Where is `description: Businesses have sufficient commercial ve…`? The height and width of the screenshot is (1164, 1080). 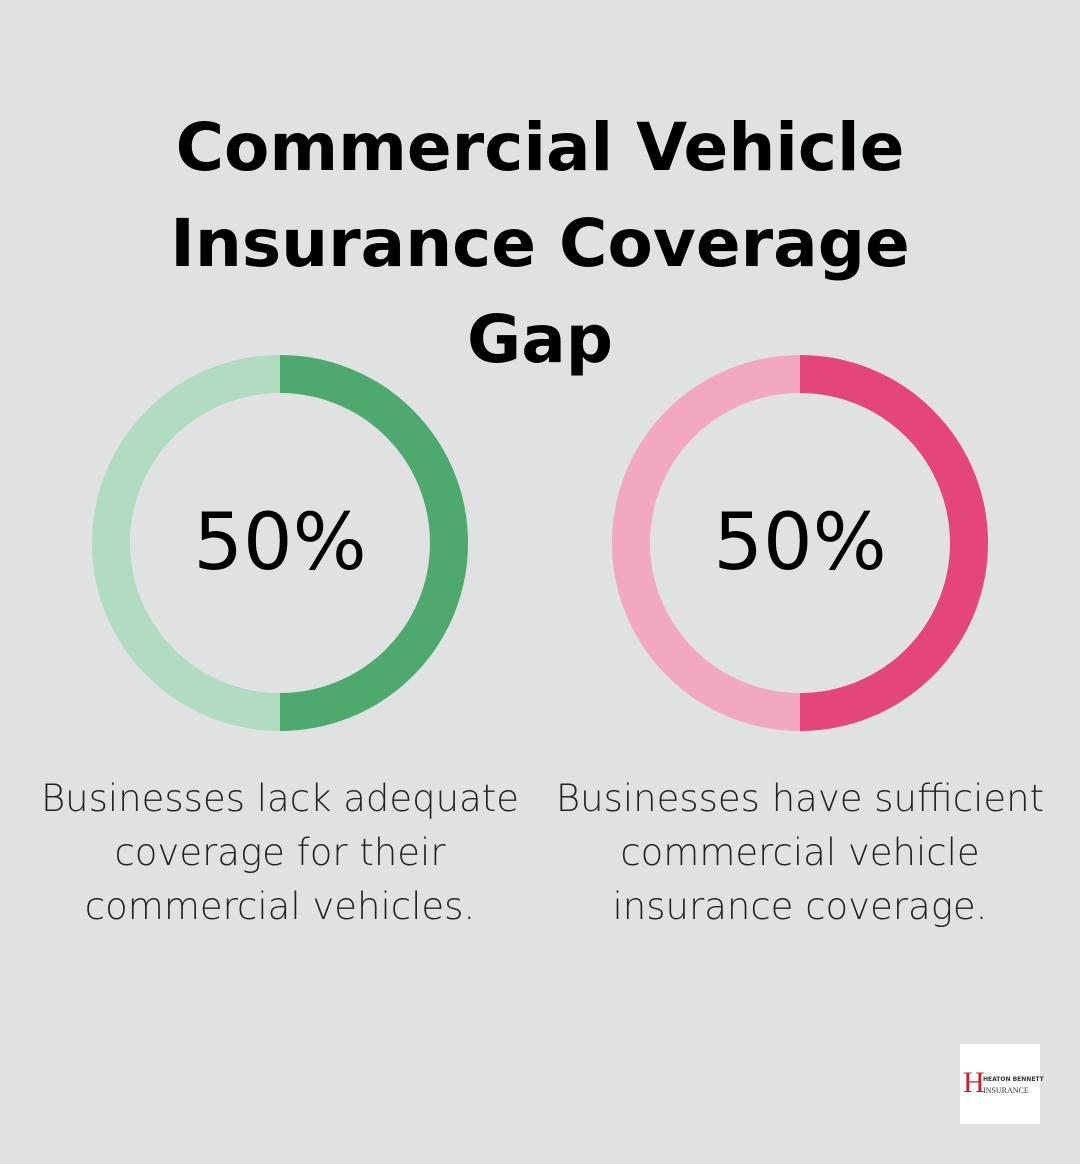
description: Businesses have sufficient commercial ve… is located at coordinates (800, 852).